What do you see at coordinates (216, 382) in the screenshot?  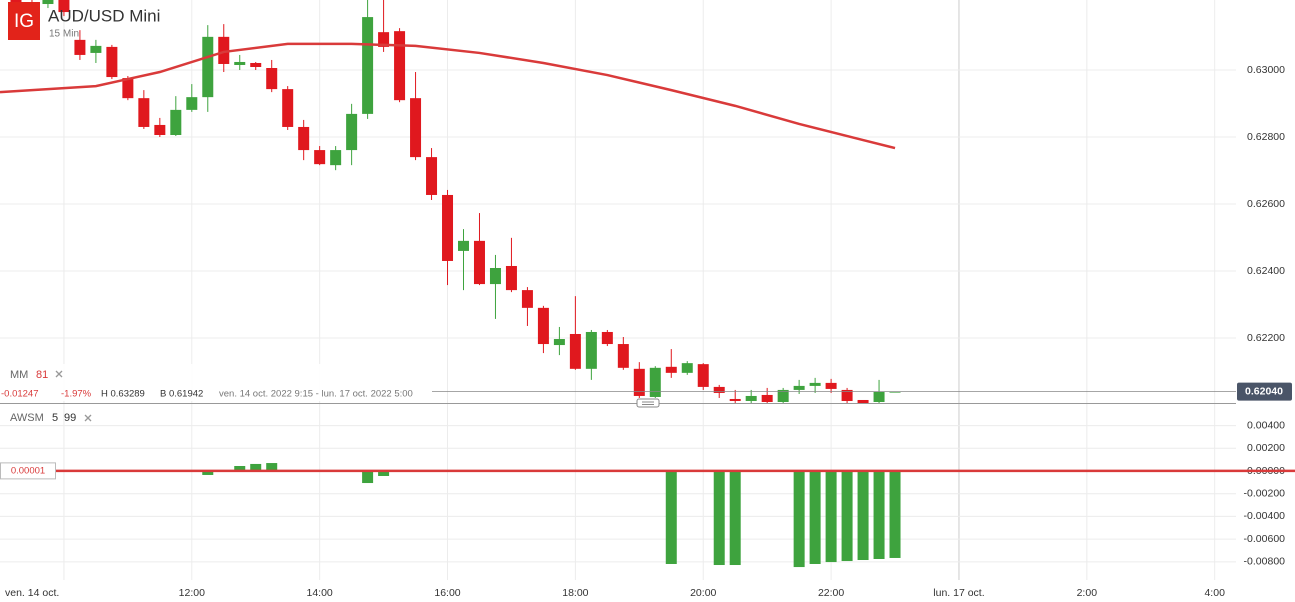 I see `legend-bg` at bounding box center [216, 382].